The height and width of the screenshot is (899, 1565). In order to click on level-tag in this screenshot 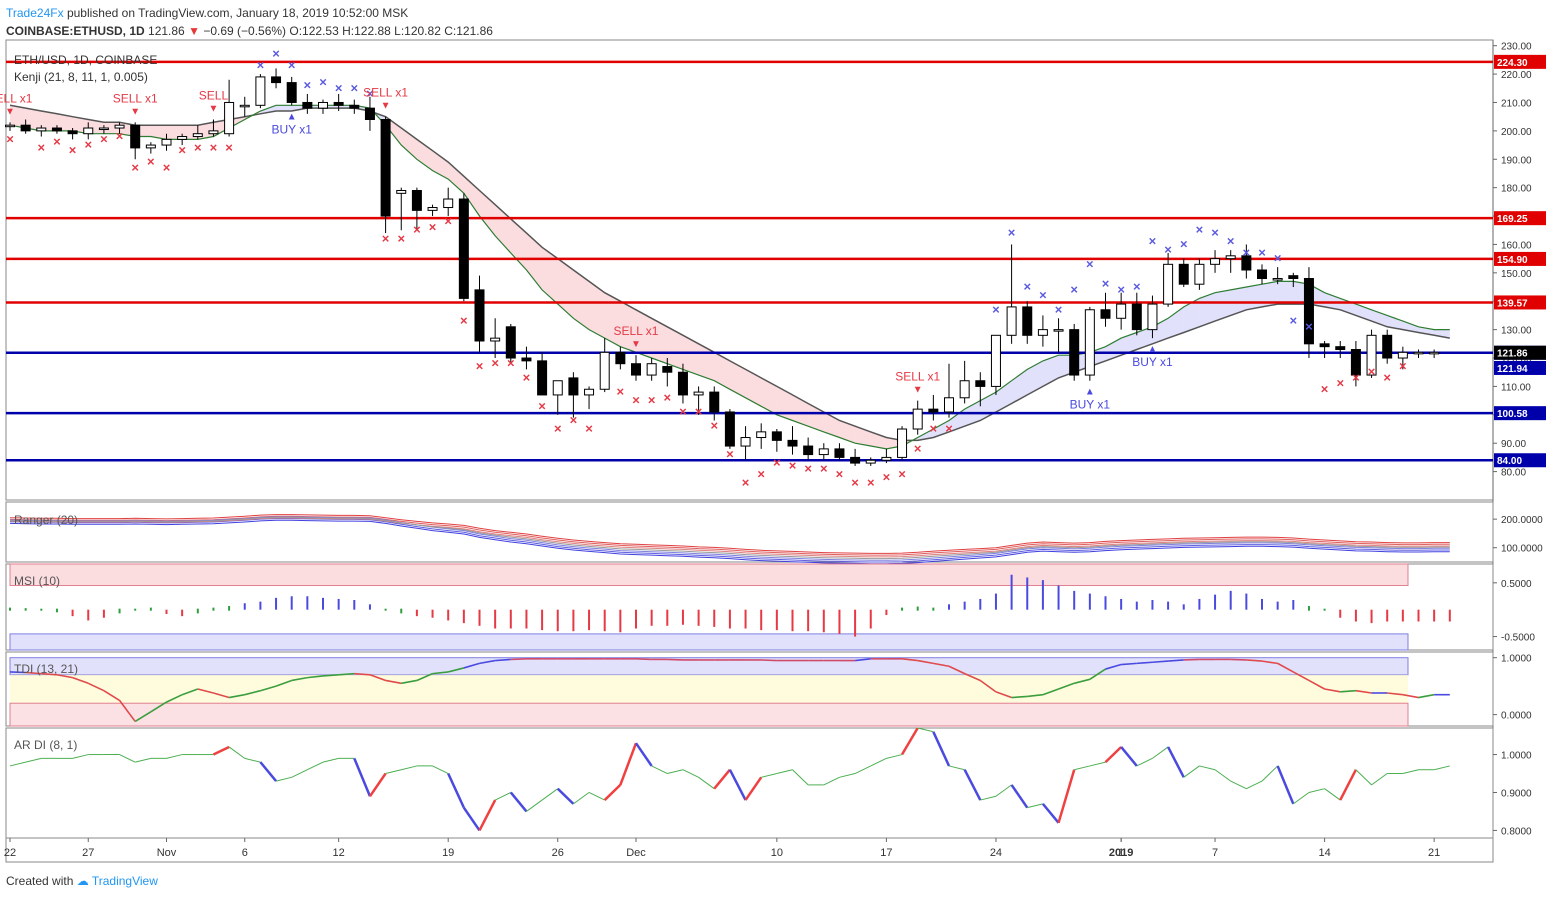, I will do `click(1520, 61)`.